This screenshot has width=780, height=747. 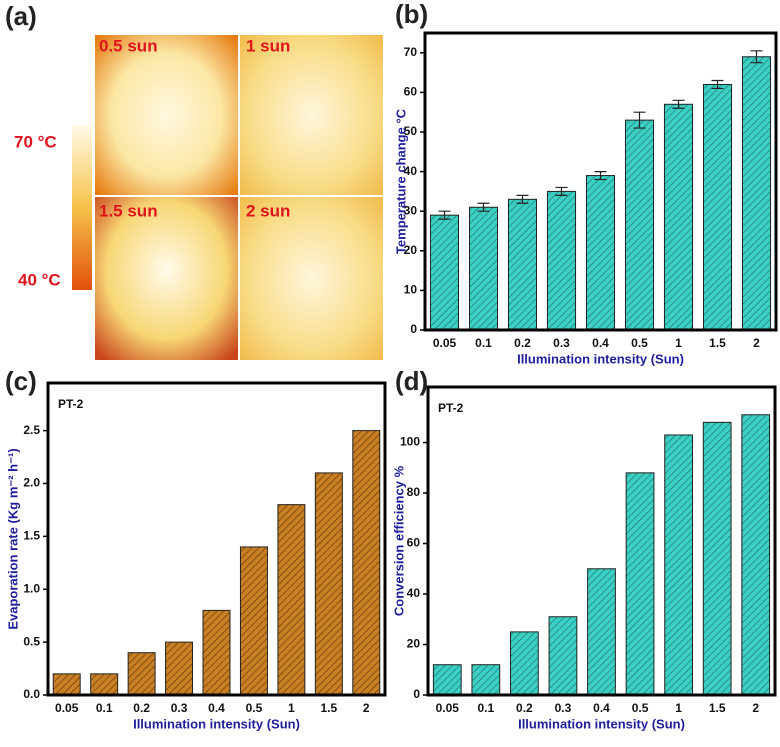 What do you see at coordinates (411, 381) in the screenshot?
I see `panel-label: (d)` at bounding box center [411, 381].